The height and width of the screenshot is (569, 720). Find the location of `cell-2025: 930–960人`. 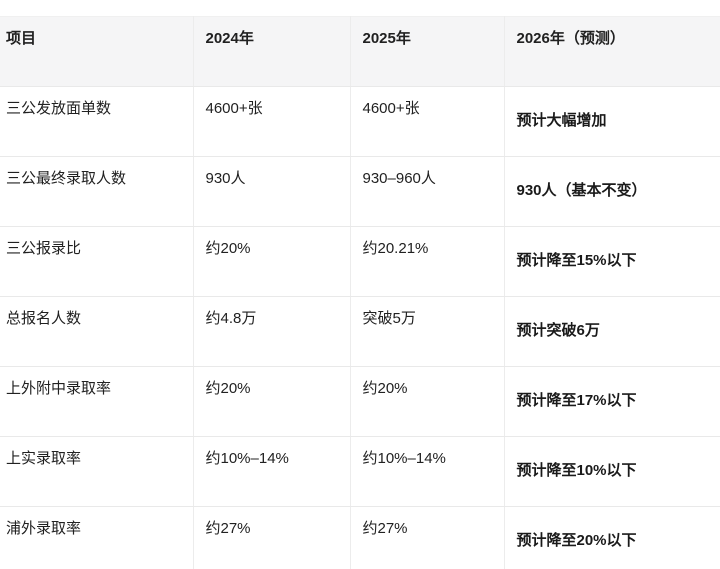

cell-2025: 930–960人 is located at coordinates (427, 191).